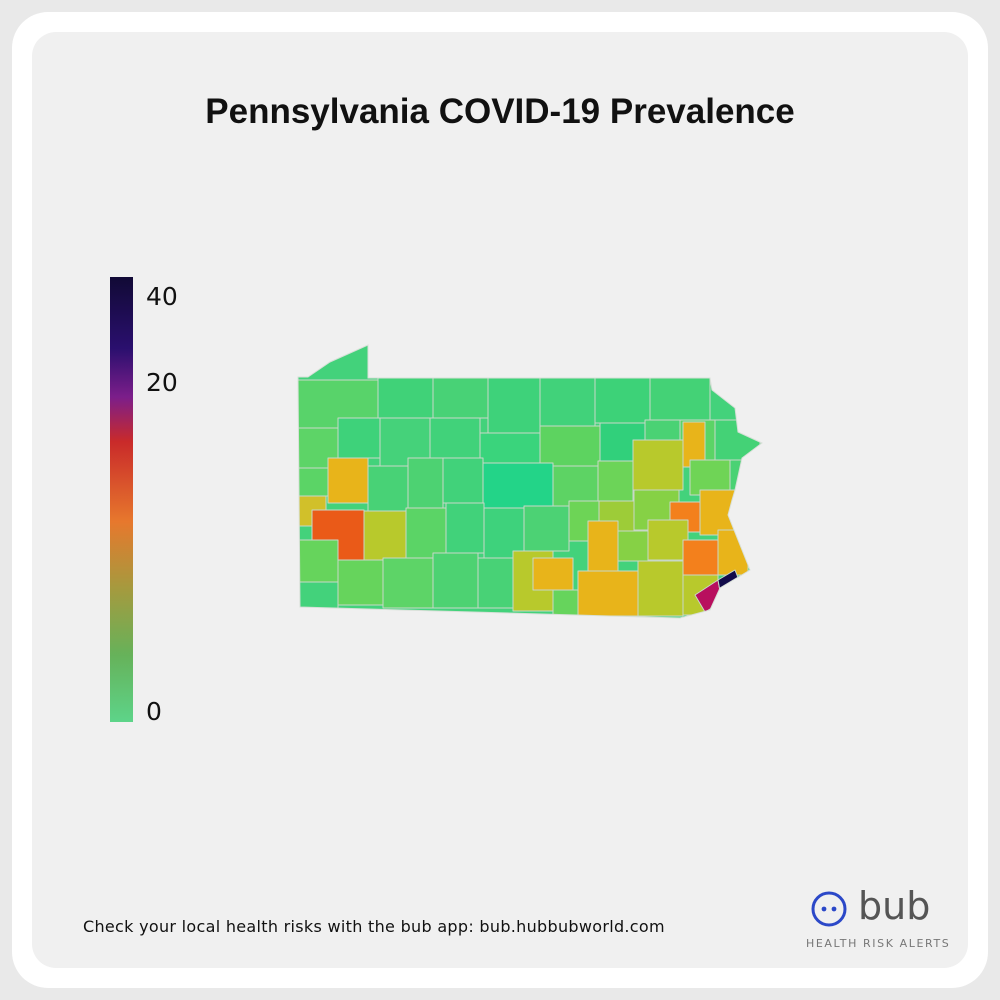  What do you see at coordinates (121, 499) in the screenshot?
I see `color-scale-bar` at bounding box center [121, 499].